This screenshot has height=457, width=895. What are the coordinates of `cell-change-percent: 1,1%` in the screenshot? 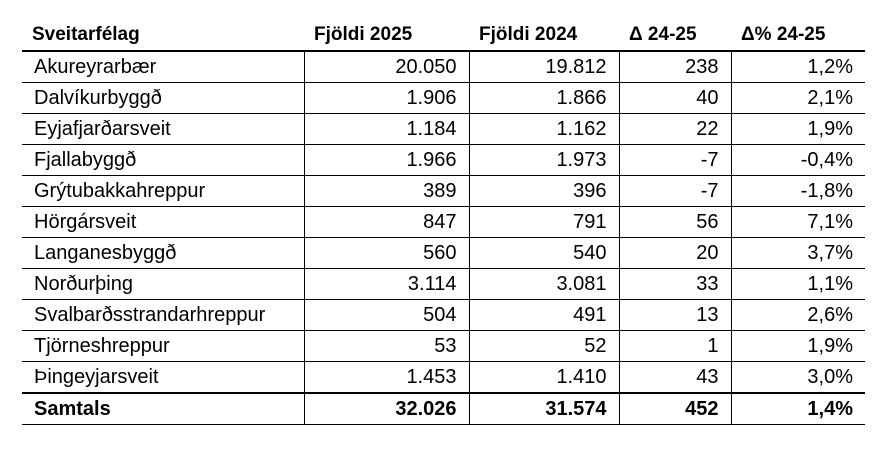 It's located at (797, 284).